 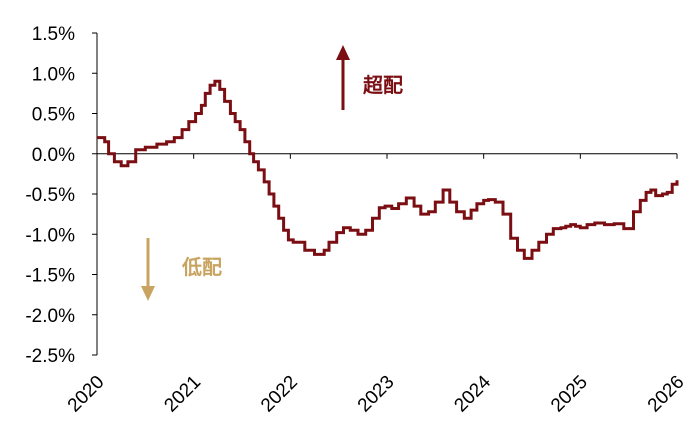 What do you see at coordinates (53, 155) in the screenshot?
I see `y-tick-label: 0.0%` at bounding box center [53, 155].